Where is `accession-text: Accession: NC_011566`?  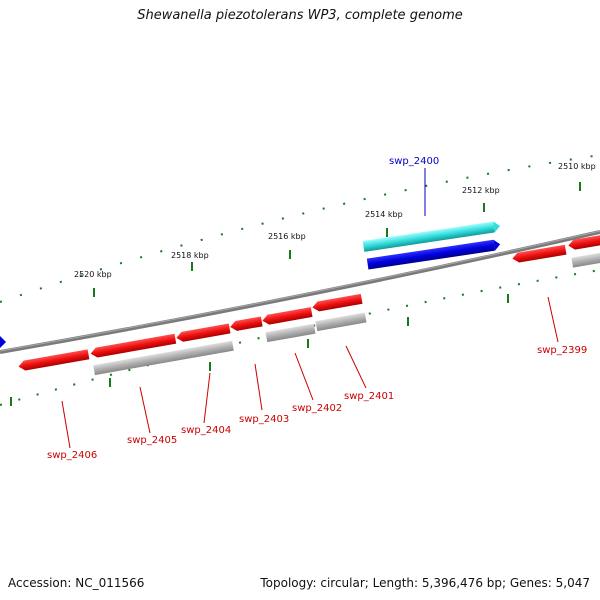 accession-text: Accession: NC_011566 is located at coordinates (76, 583).